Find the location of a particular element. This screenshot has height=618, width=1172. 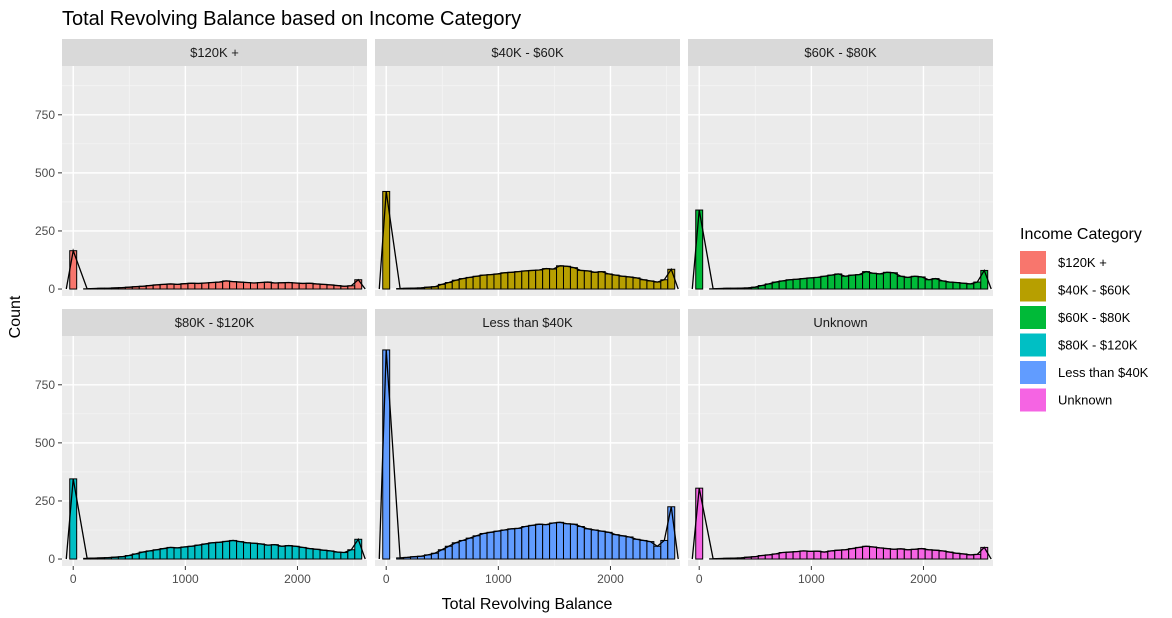

facet-label: Unknown is located at coordinates (840, 322).